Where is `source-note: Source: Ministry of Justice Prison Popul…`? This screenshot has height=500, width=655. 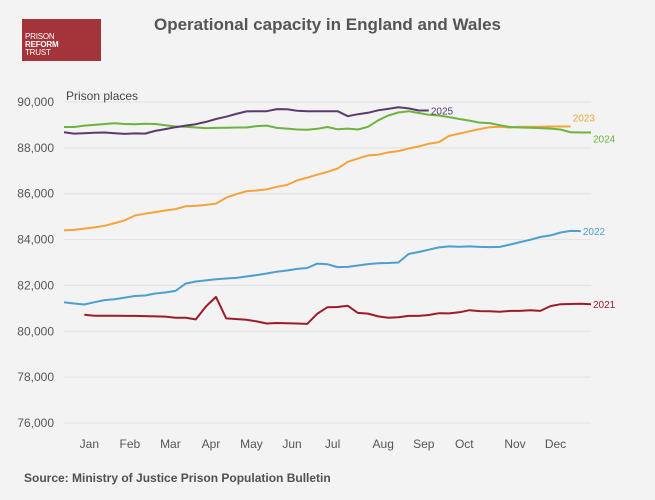
source-note: Source: Ministry of Justice Prison Popul… is located at coordinates (177, 478).